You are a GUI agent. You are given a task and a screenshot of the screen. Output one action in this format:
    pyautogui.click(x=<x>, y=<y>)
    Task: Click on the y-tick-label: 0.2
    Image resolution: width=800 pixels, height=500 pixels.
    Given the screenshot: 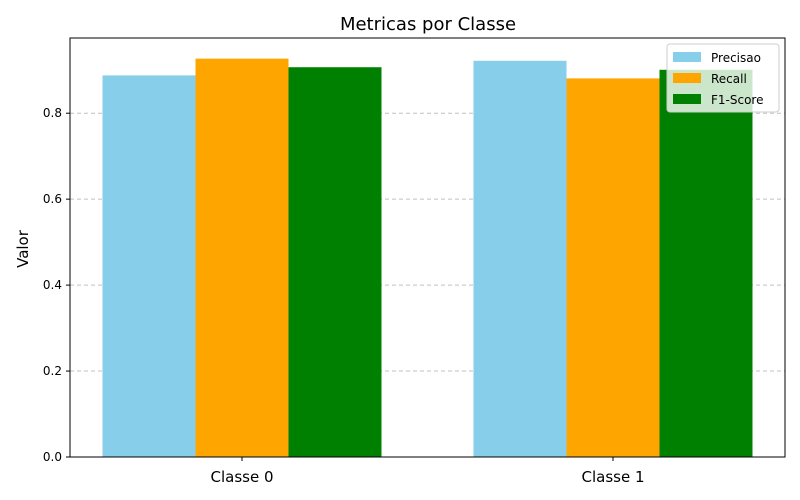 What is the action you would take?
    pyautogui.click(x=52, y=371)
    